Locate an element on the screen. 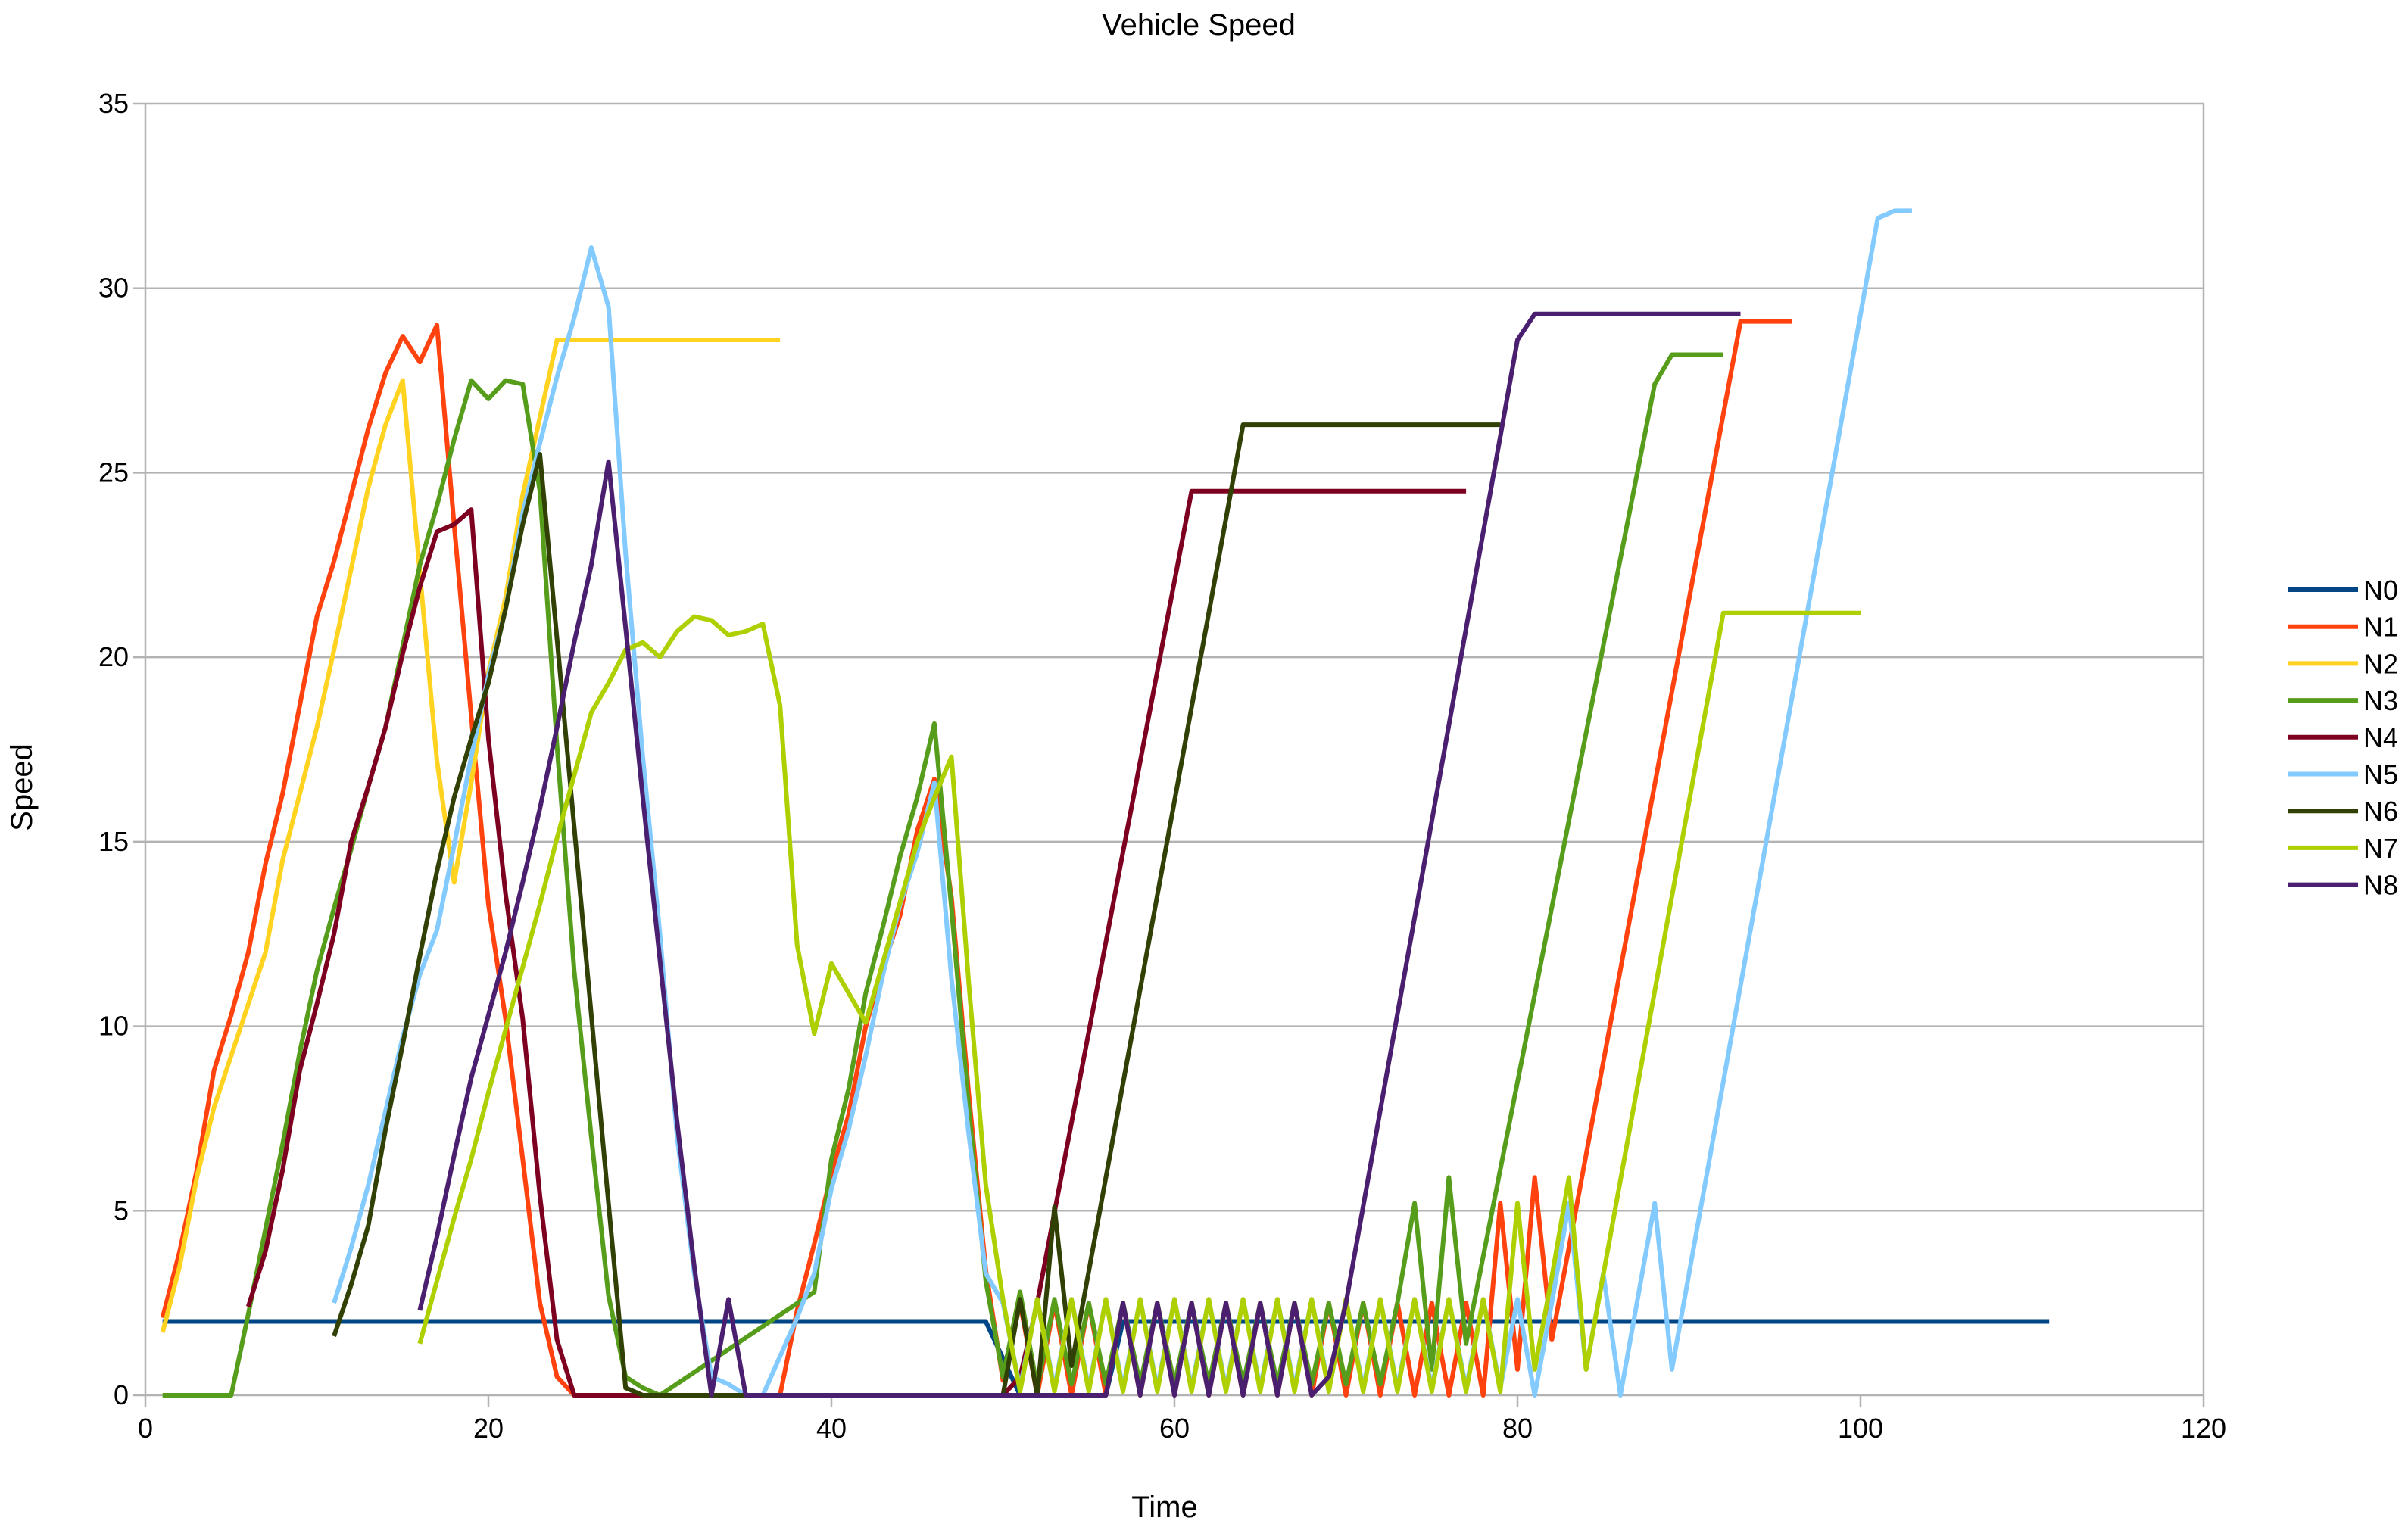 Image resolution: width=2408 pixels, height=1530 pixels. y-tick-label: 30 is located at coordinates (113, 288).